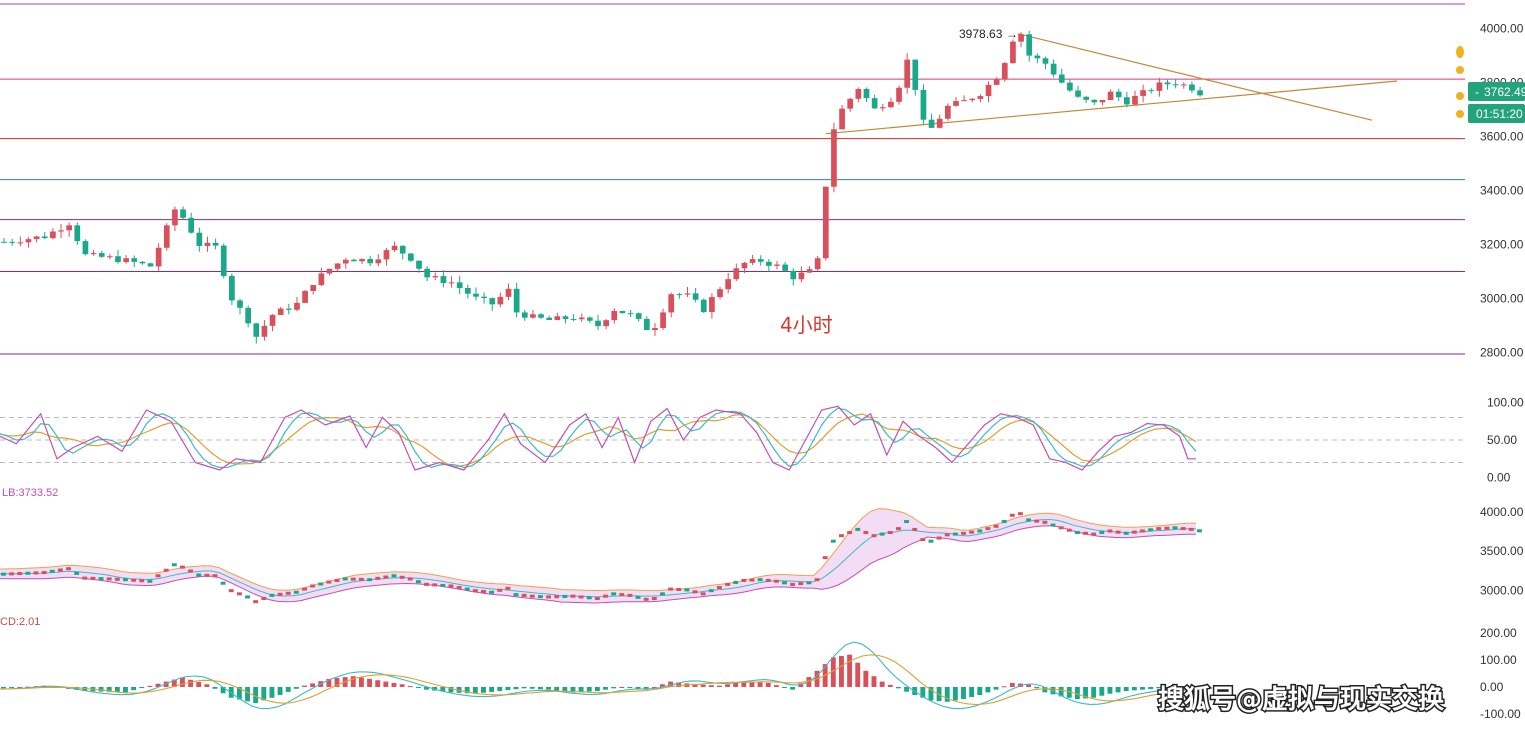 The image size is (1525, 729). What do you see at coordinates (988, 34) in the screenshot?
I see `high-annotation: 3978.63 →` at bounding box center [988, 34].